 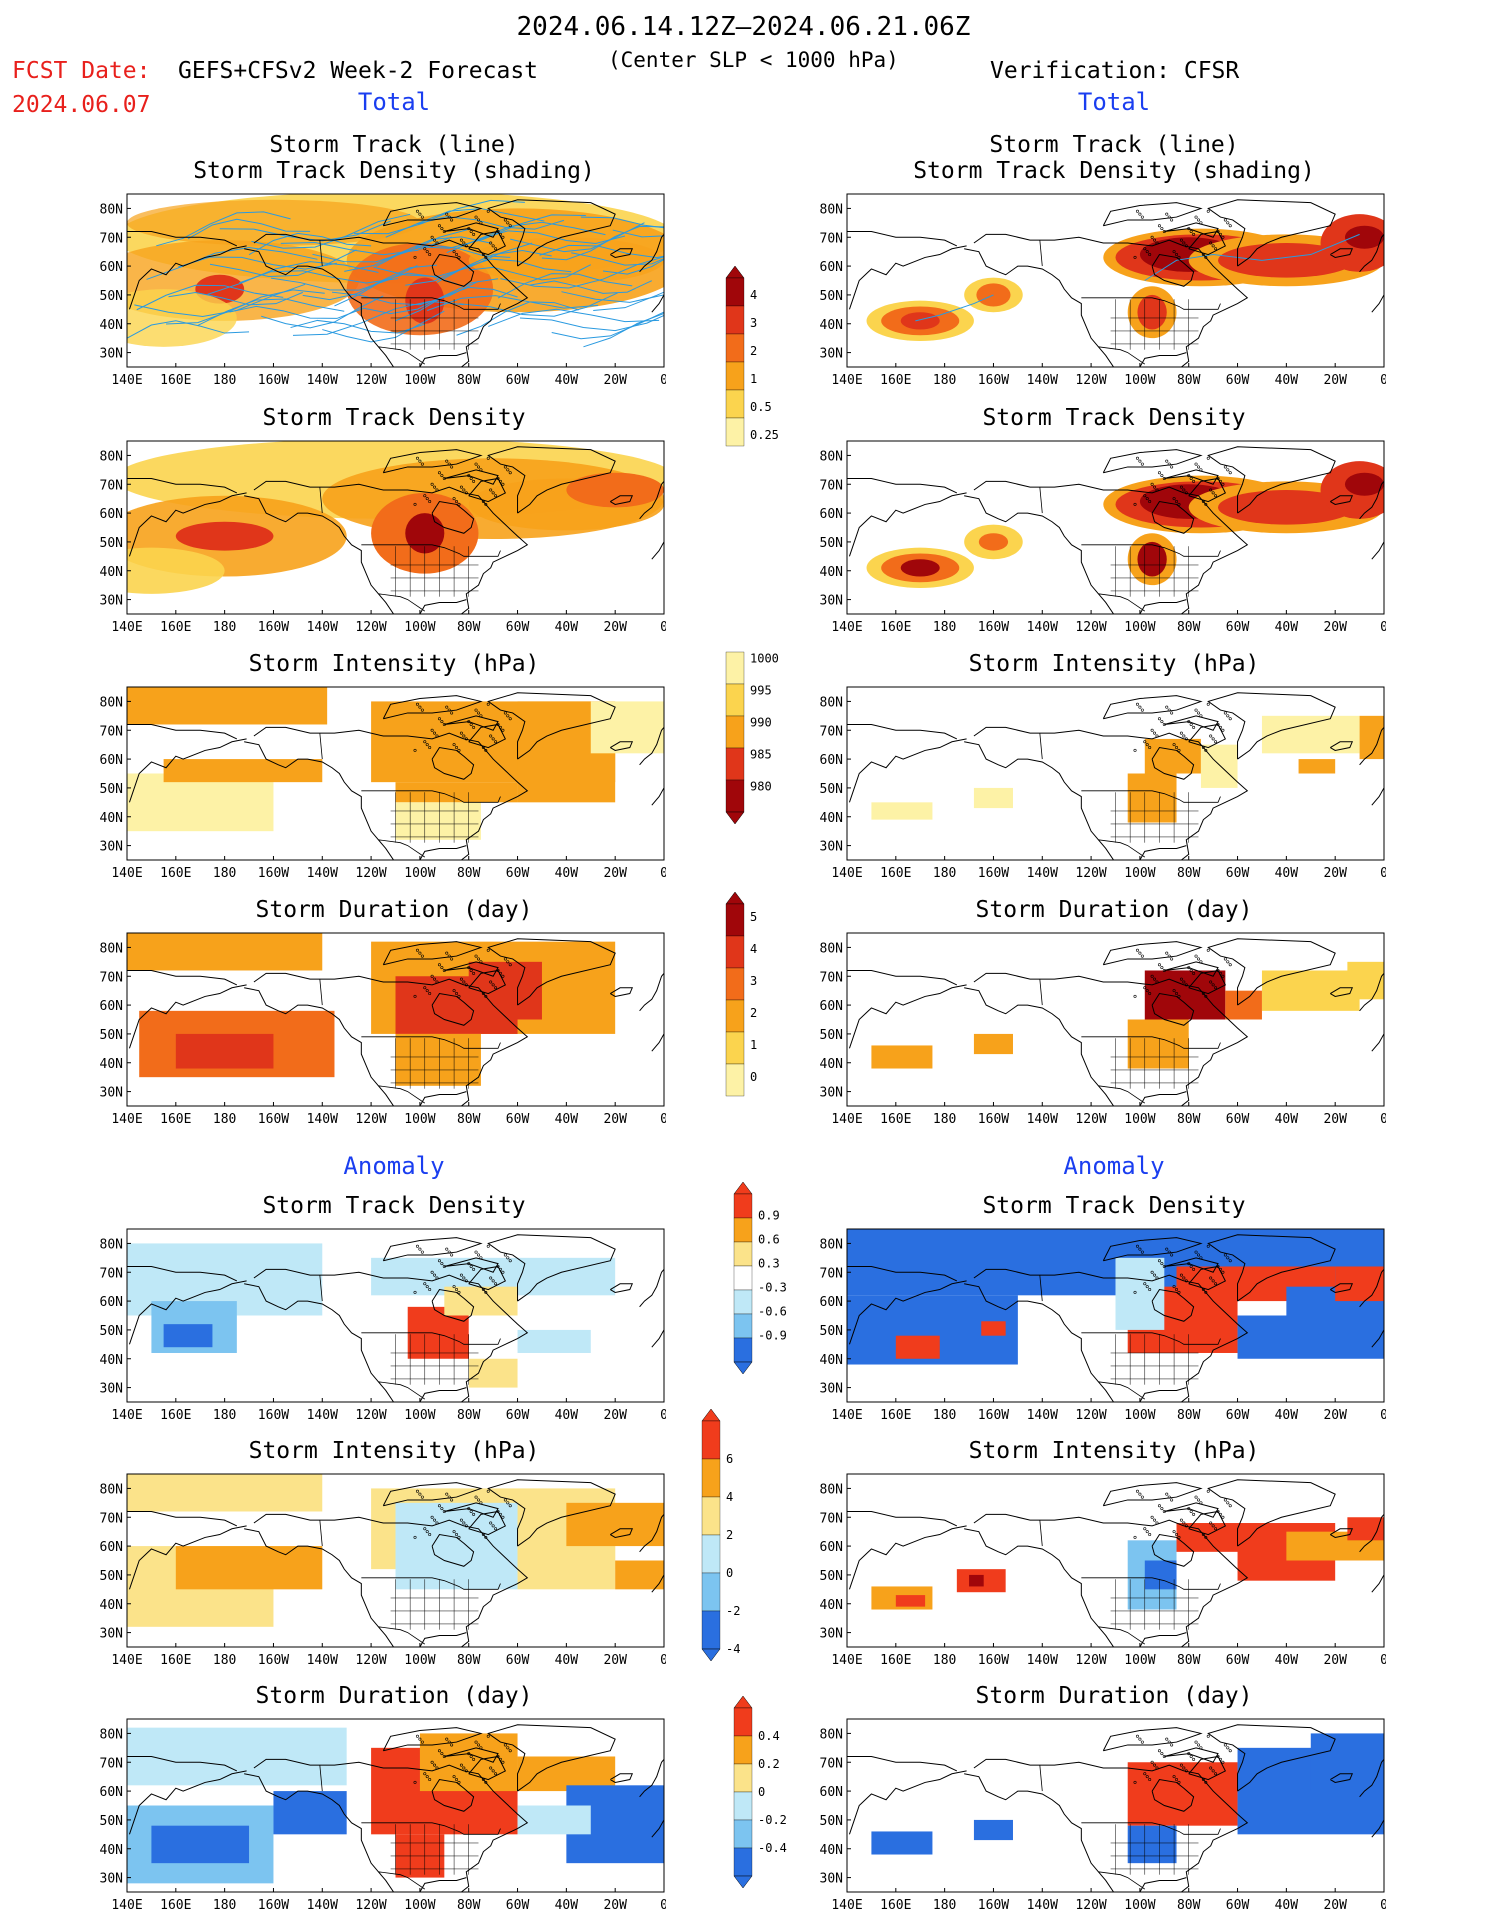 I want to click on center-slp-note: (Center SLP < 1000 hPa), so click(x=753, y=60).